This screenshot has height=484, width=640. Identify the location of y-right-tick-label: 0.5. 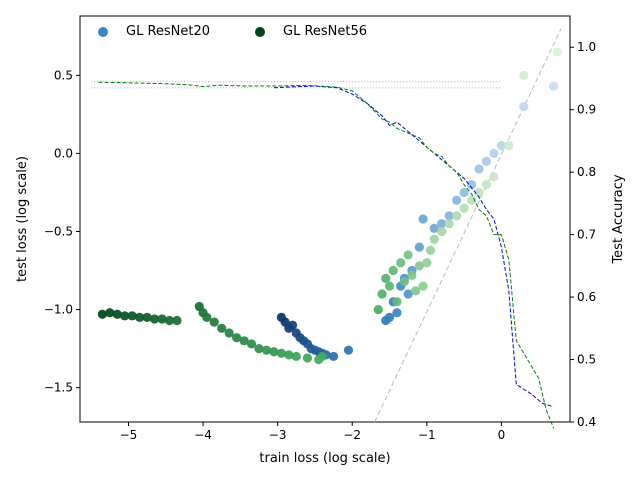
(586, 360).